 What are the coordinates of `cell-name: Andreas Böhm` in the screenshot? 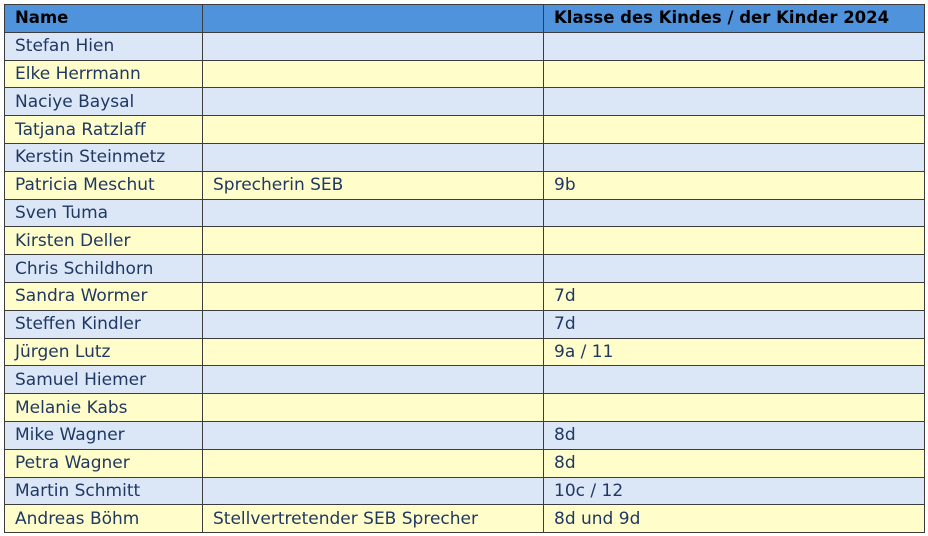 It's located at (103, 519).